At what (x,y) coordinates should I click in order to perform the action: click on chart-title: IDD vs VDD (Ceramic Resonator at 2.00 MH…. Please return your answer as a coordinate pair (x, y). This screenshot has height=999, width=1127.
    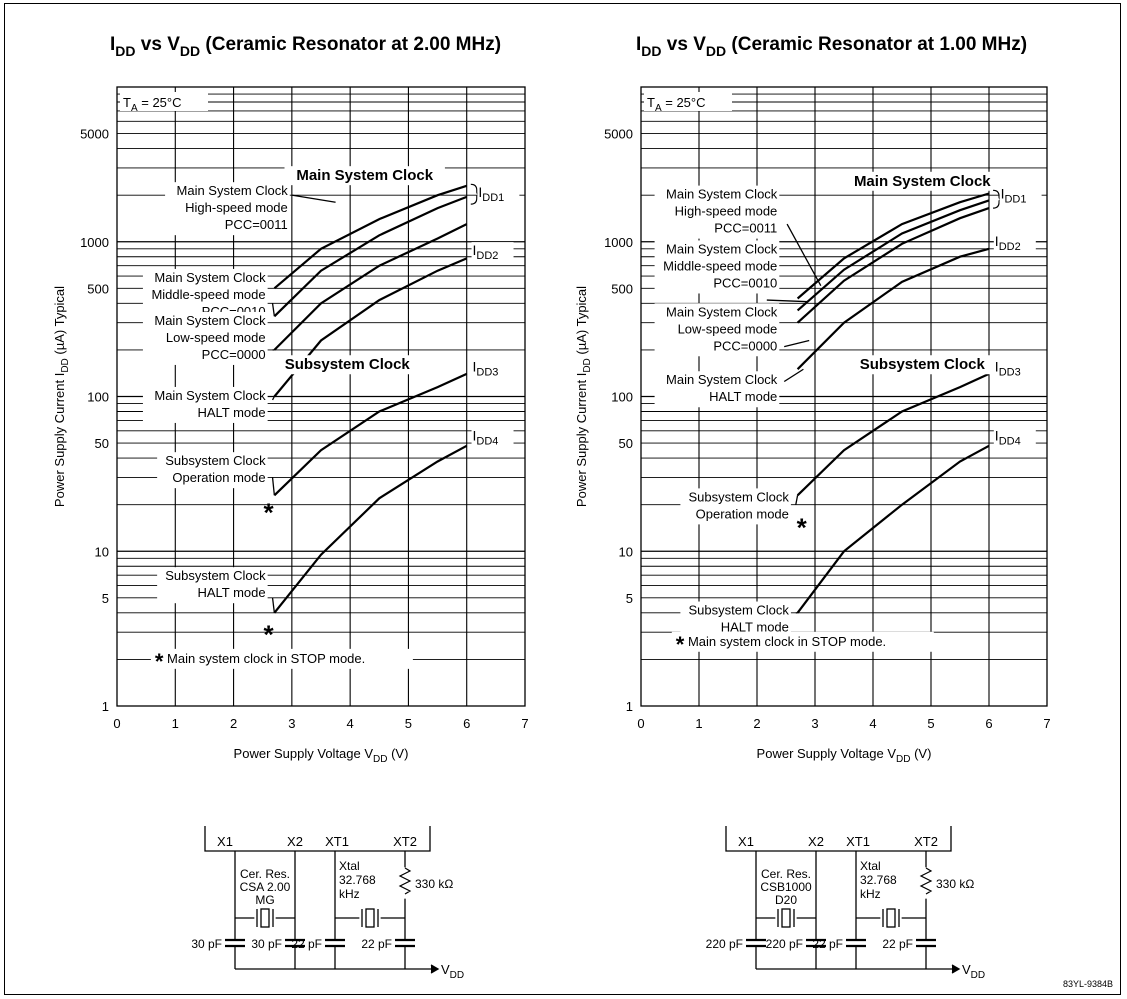
    Looking at the image, I should click on (305, 46).